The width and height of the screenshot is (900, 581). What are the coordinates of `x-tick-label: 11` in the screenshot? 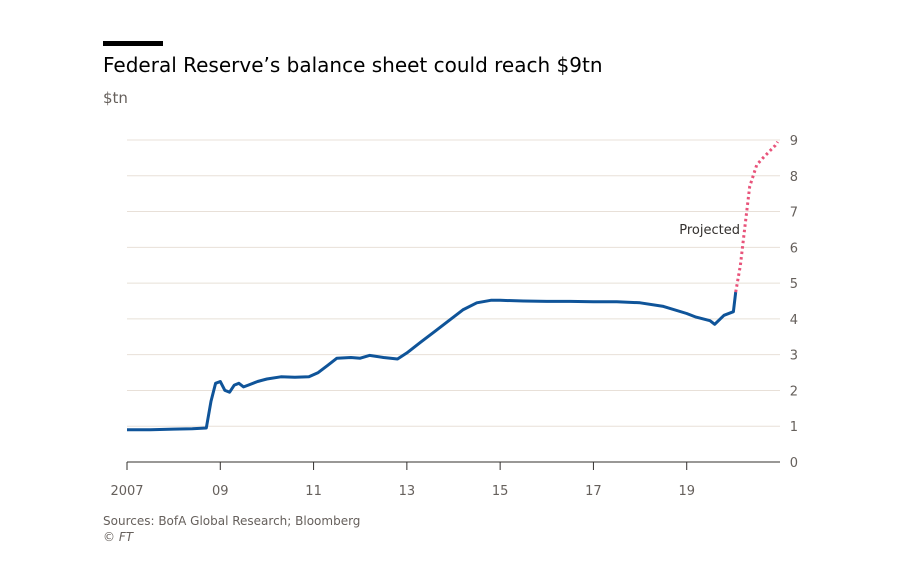 It's located at (313, 491).